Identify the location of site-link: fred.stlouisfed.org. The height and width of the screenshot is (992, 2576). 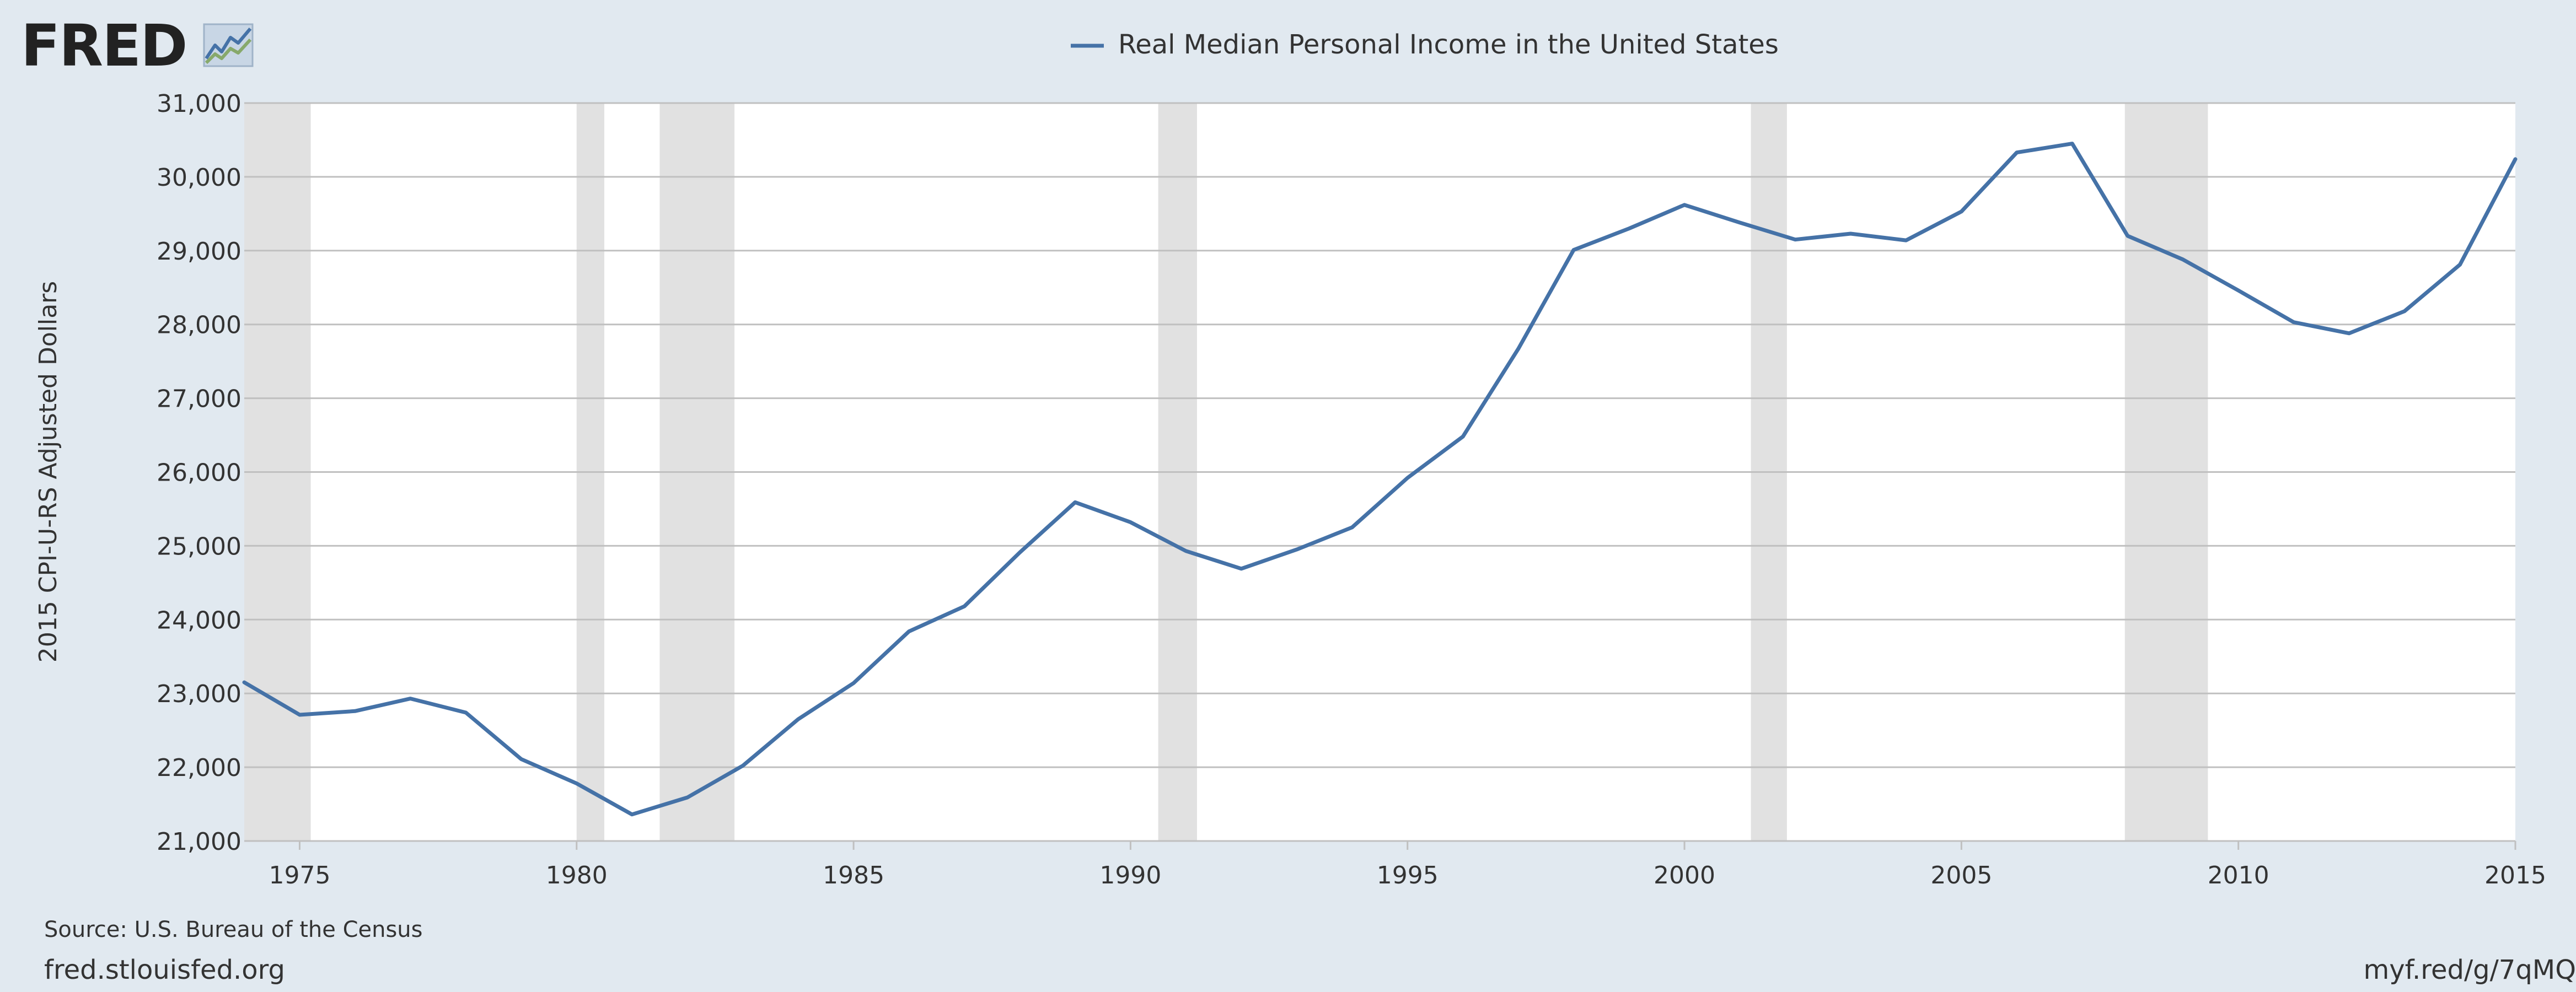
(165, 970).